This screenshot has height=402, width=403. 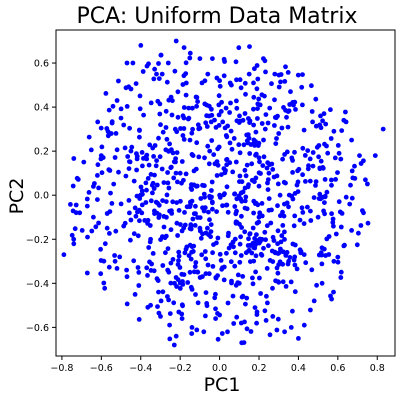 What do you see at coordinates (337, 368) in the screenshot?
I see `x-tick-label: 0.6` at bounding box center [337, 368].